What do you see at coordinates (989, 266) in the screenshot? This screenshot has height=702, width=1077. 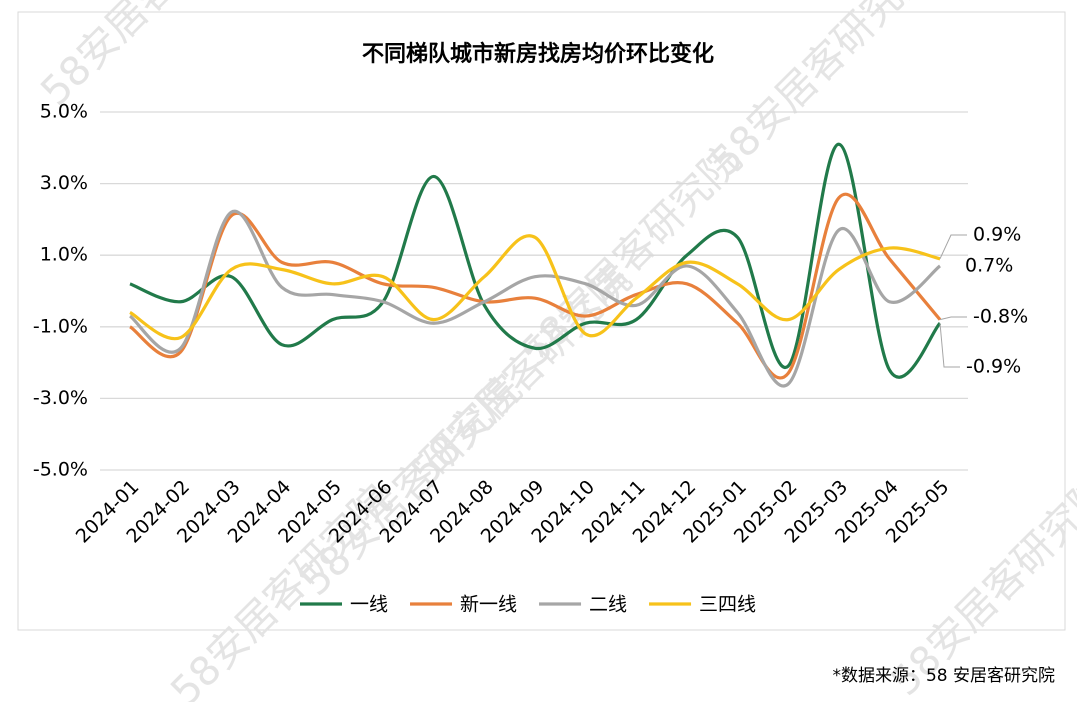 I see `data-label: 0.7%` at bounding box center [989, 266].